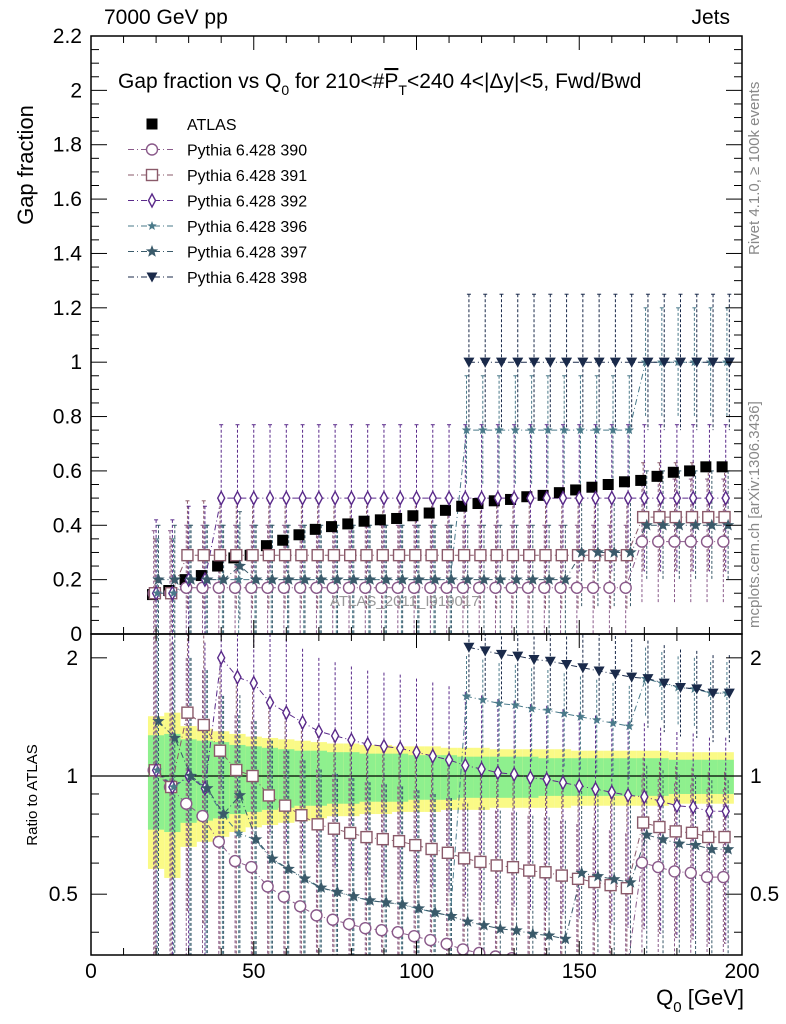 This screenshot has width=786, height=1024. I want to click on x-tick-label: 50, so click(253, 971).